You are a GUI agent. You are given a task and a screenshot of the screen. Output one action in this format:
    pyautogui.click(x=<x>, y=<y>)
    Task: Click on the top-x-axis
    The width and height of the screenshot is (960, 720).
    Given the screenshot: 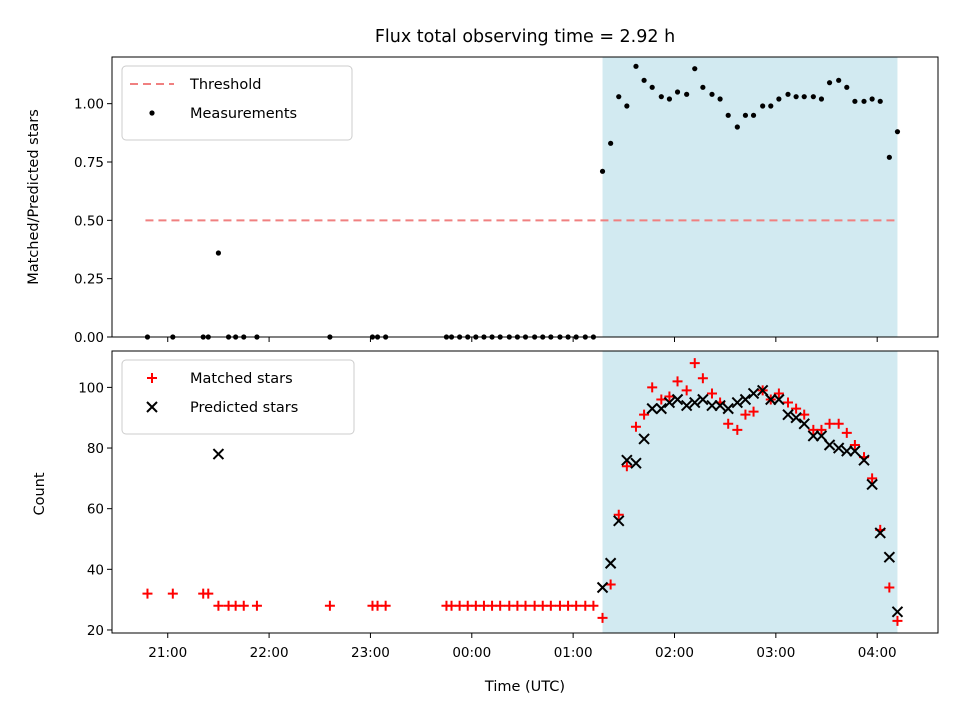 What is the action you would take?
    pyautogui.click(x=522, y=339)
    